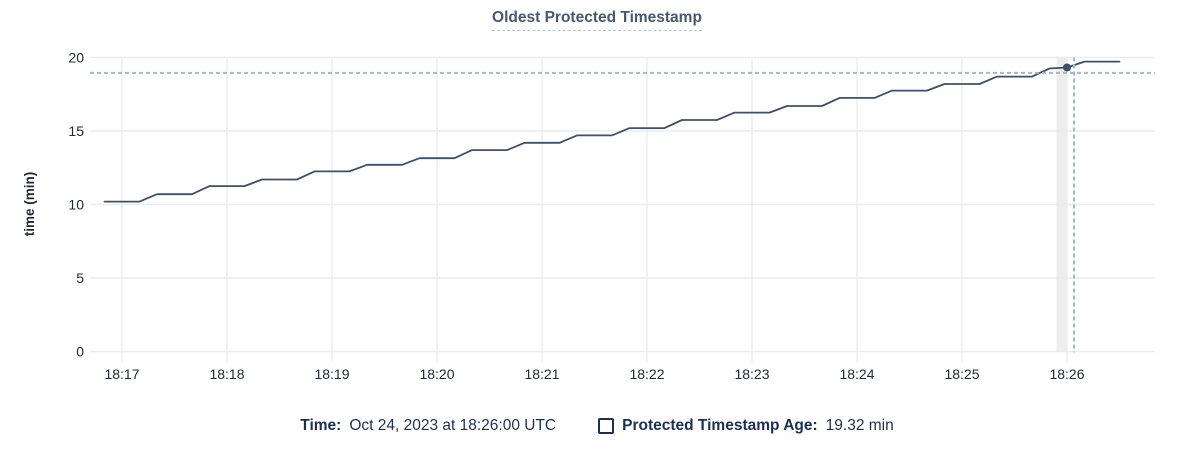 Image resolution: width=1194 pixels, height=466 pixels. I want to click on x-tick-label: 18:20, so click(436, 374).